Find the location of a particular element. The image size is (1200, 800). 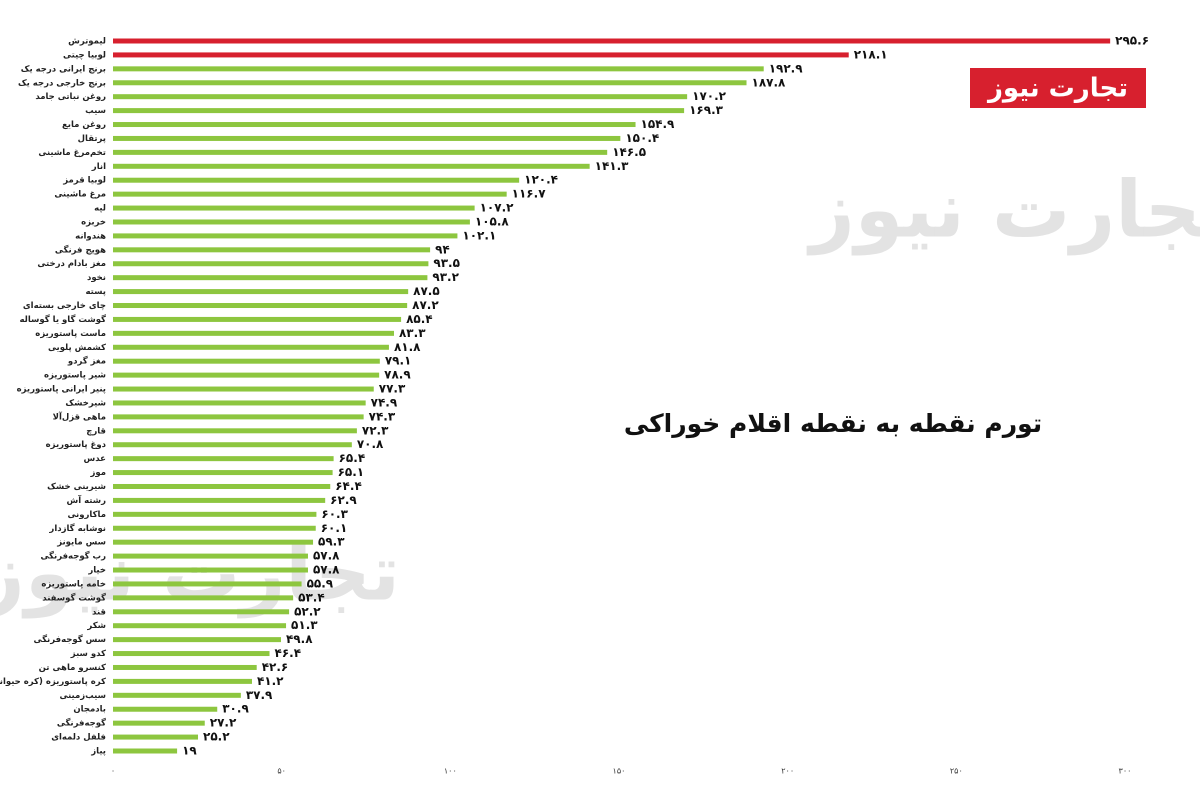

value-label: ۱۵۴.۹ is located at coordinates (658, 124).